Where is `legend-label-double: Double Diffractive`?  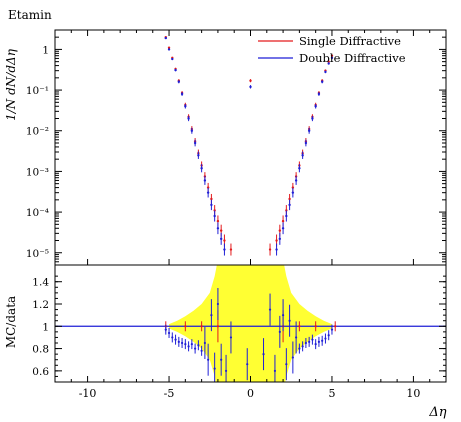
legend-label-double: Double Diffractive is located at coordinates (352, 58).